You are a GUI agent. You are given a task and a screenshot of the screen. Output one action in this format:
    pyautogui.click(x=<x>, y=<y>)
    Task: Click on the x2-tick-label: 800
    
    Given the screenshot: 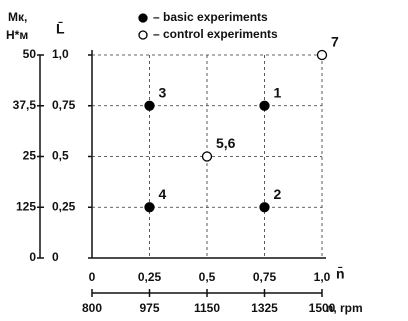 What is the action you would take?
    pyautogui.click(x=92, y=308)
    